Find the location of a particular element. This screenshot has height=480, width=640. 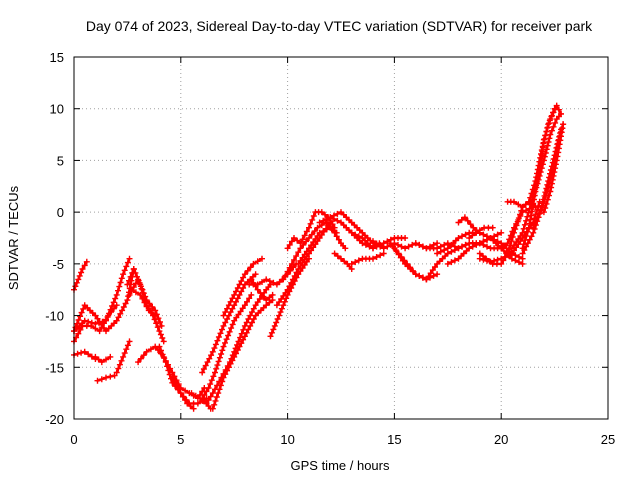

y-axis-label: SDTVAR / TECUs is located at coordinates (13, 237).